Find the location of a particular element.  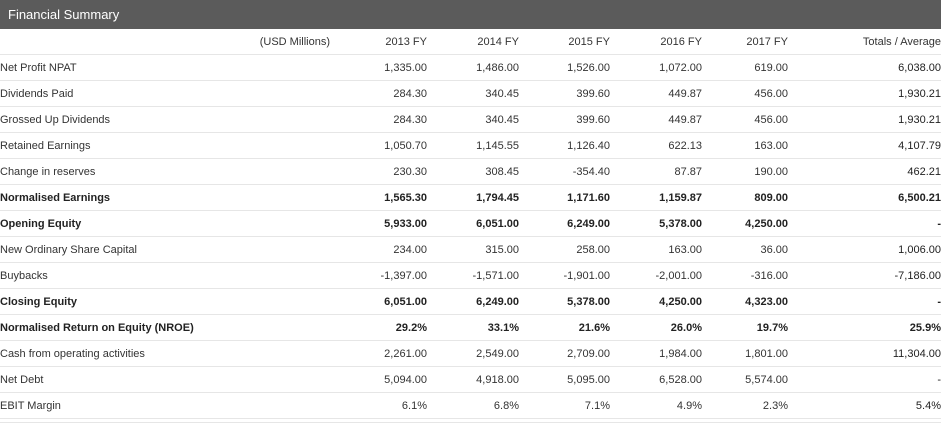

column-header-2015: 2015 FY is located at coordinates (564, 42).